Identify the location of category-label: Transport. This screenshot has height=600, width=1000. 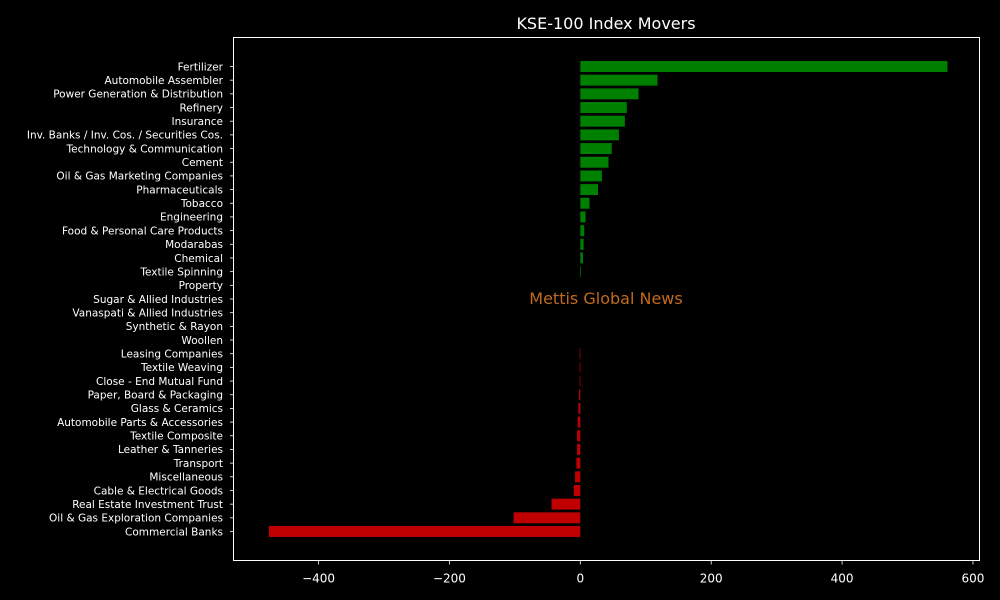
(198, 464).